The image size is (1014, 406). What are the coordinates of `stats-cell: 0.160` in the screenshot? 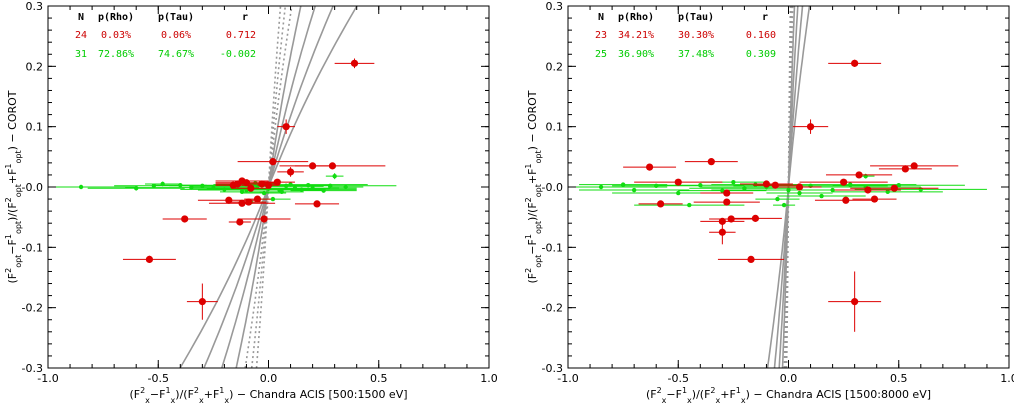 It's located at (761, 35).